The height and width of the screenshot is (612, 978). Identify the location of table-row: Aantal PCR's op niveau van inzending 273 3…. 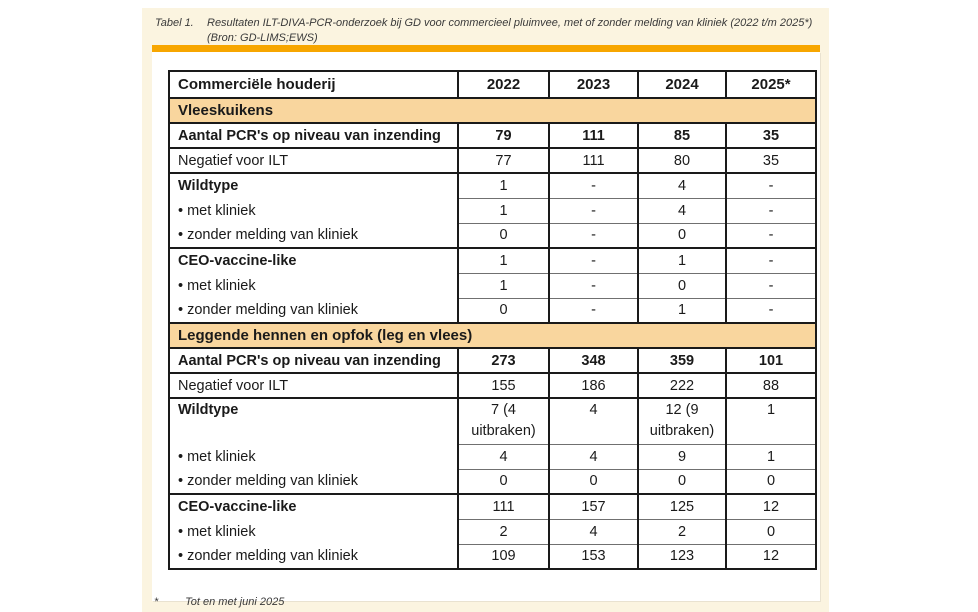
(492, 360).